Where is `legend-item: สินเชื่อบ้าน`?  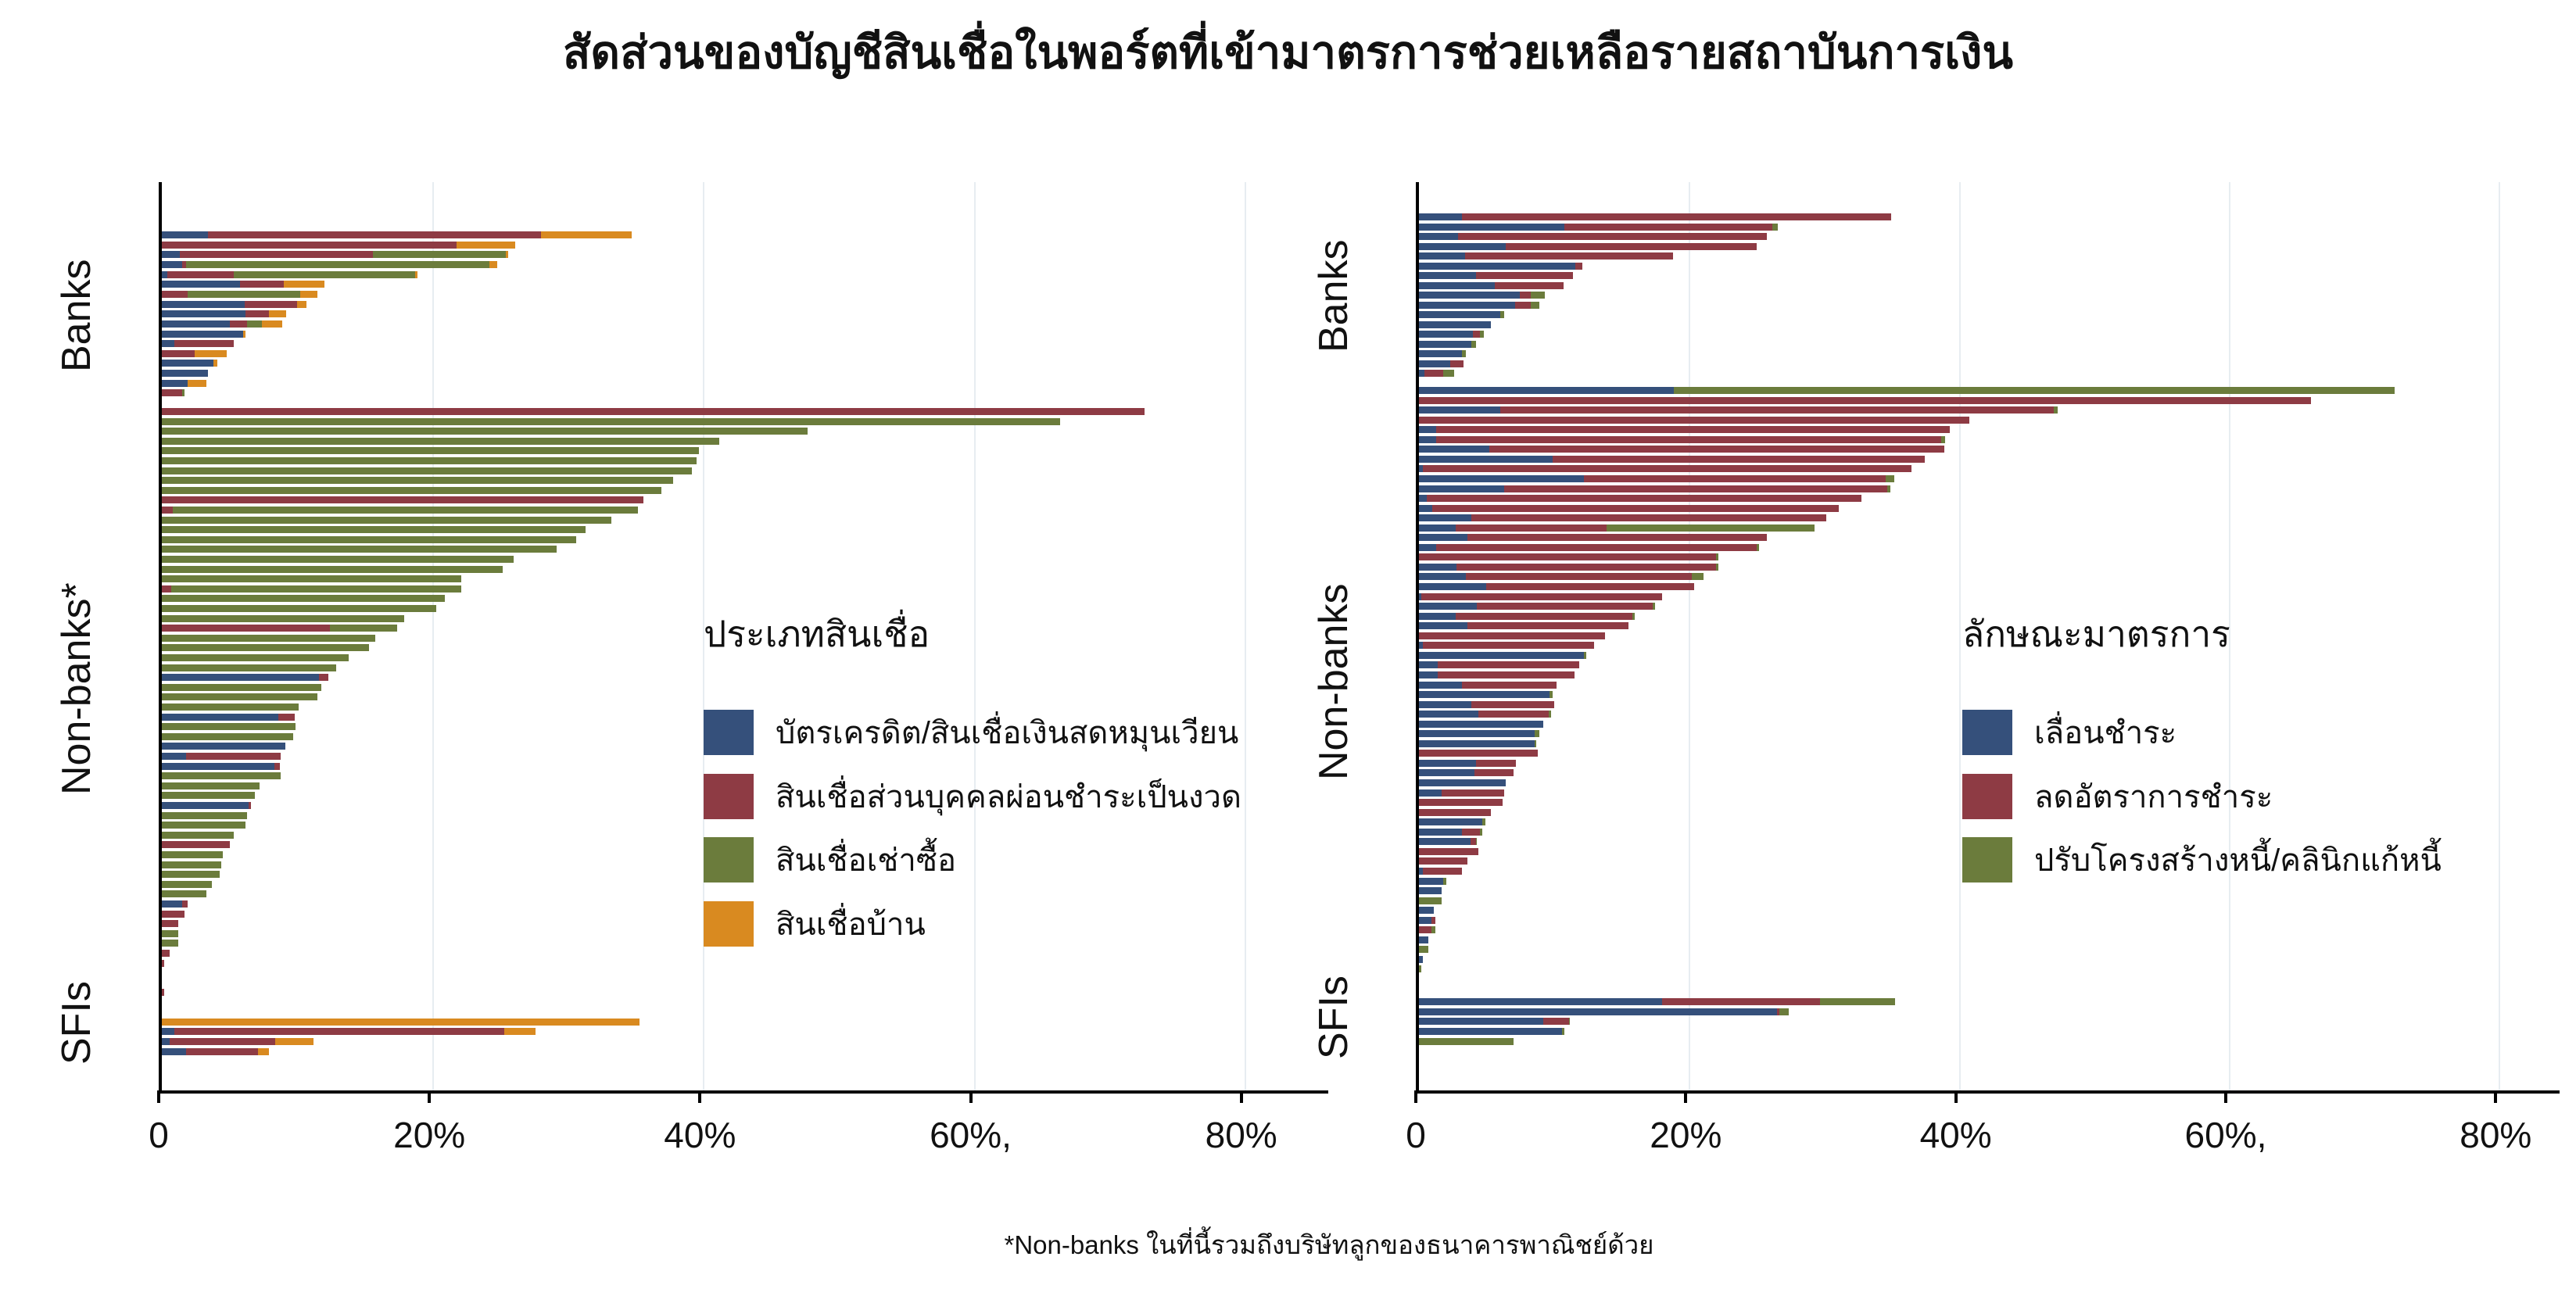 legend-item: สินเชื่อบ้าน is located at coordinates (815, 924).